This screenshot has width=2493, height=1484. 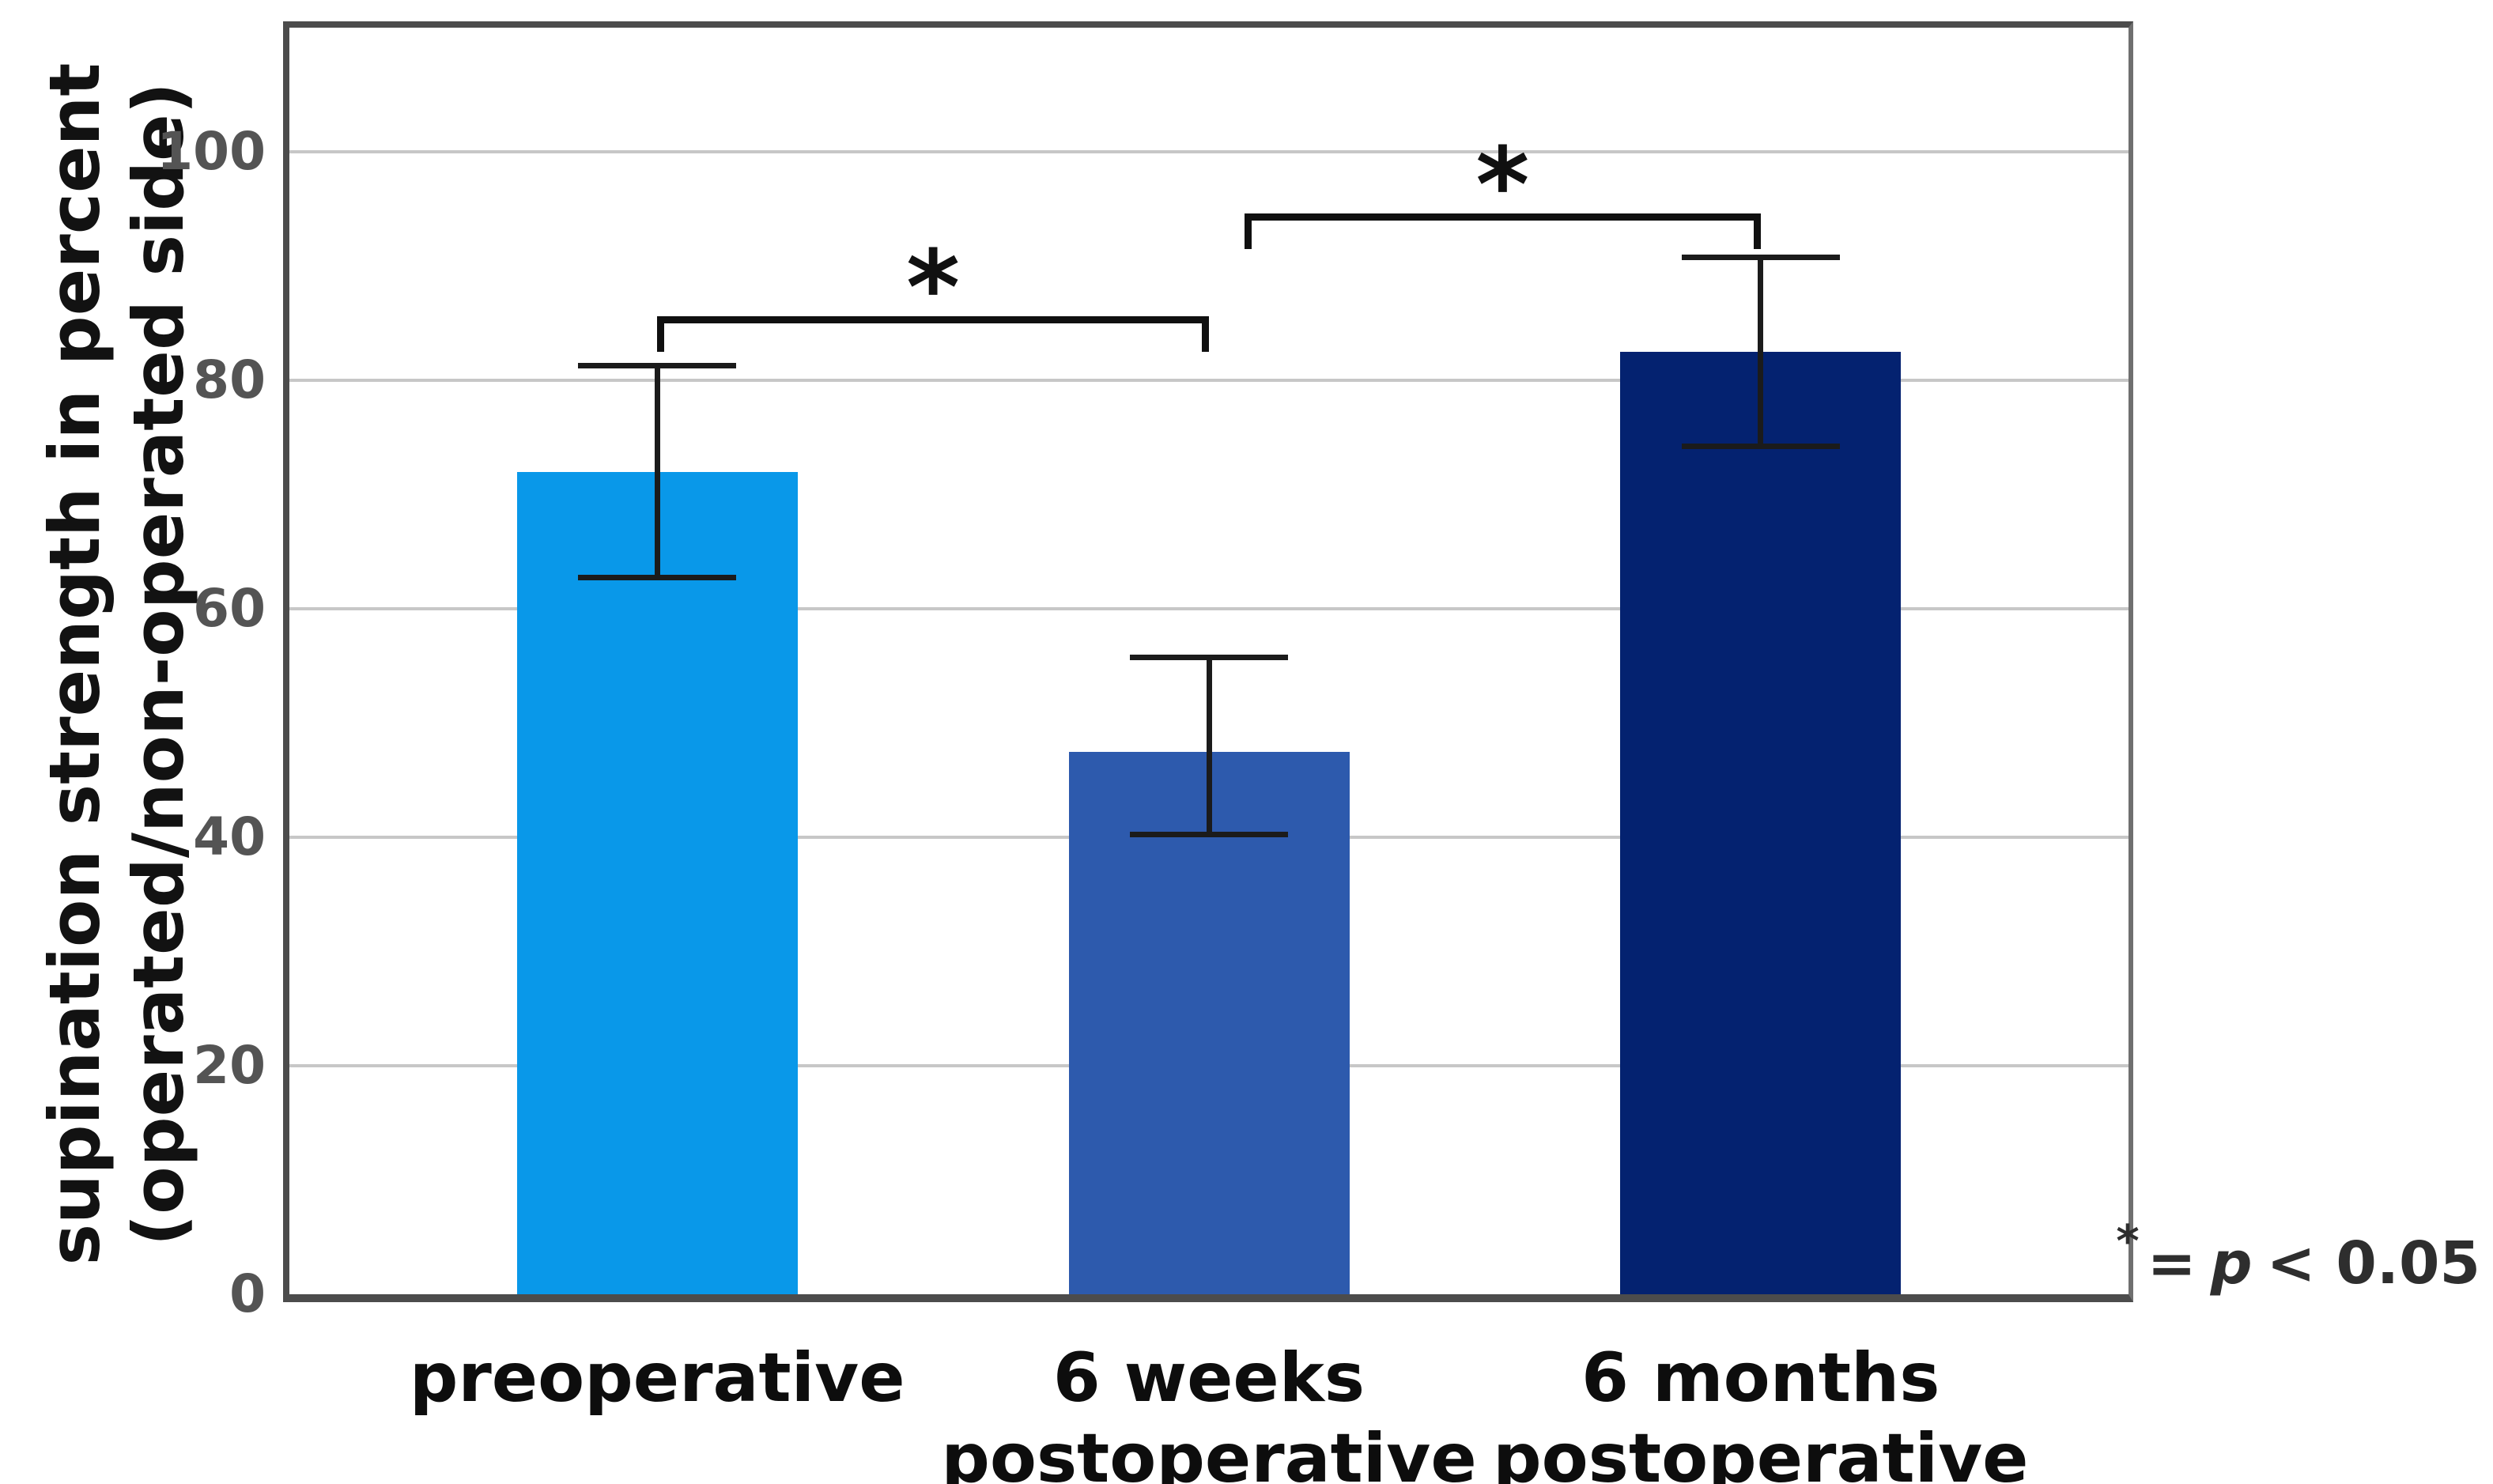 What do you see at coordinates (230, 608) in the screenshot?
I see `y-tick-label-60: 60` at bounding box center [230, 608].